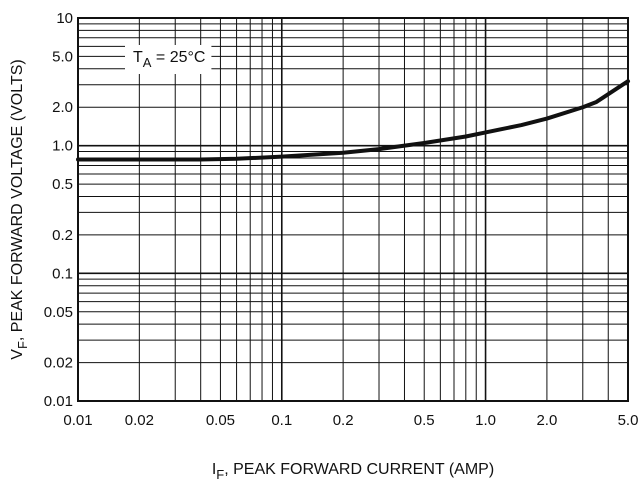 This screenshot has width=642, height=487. I want to click on annotation-rest: = 25°C, so click(178, 57).